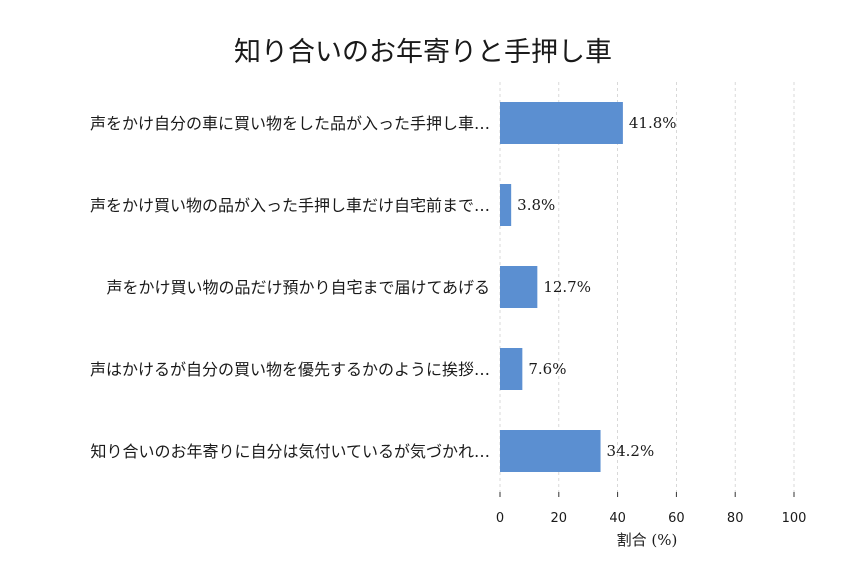 The height and width of the screenshot is (588, 846). I want to click on x-axis-label: 割合 (%), so click(647, 540).